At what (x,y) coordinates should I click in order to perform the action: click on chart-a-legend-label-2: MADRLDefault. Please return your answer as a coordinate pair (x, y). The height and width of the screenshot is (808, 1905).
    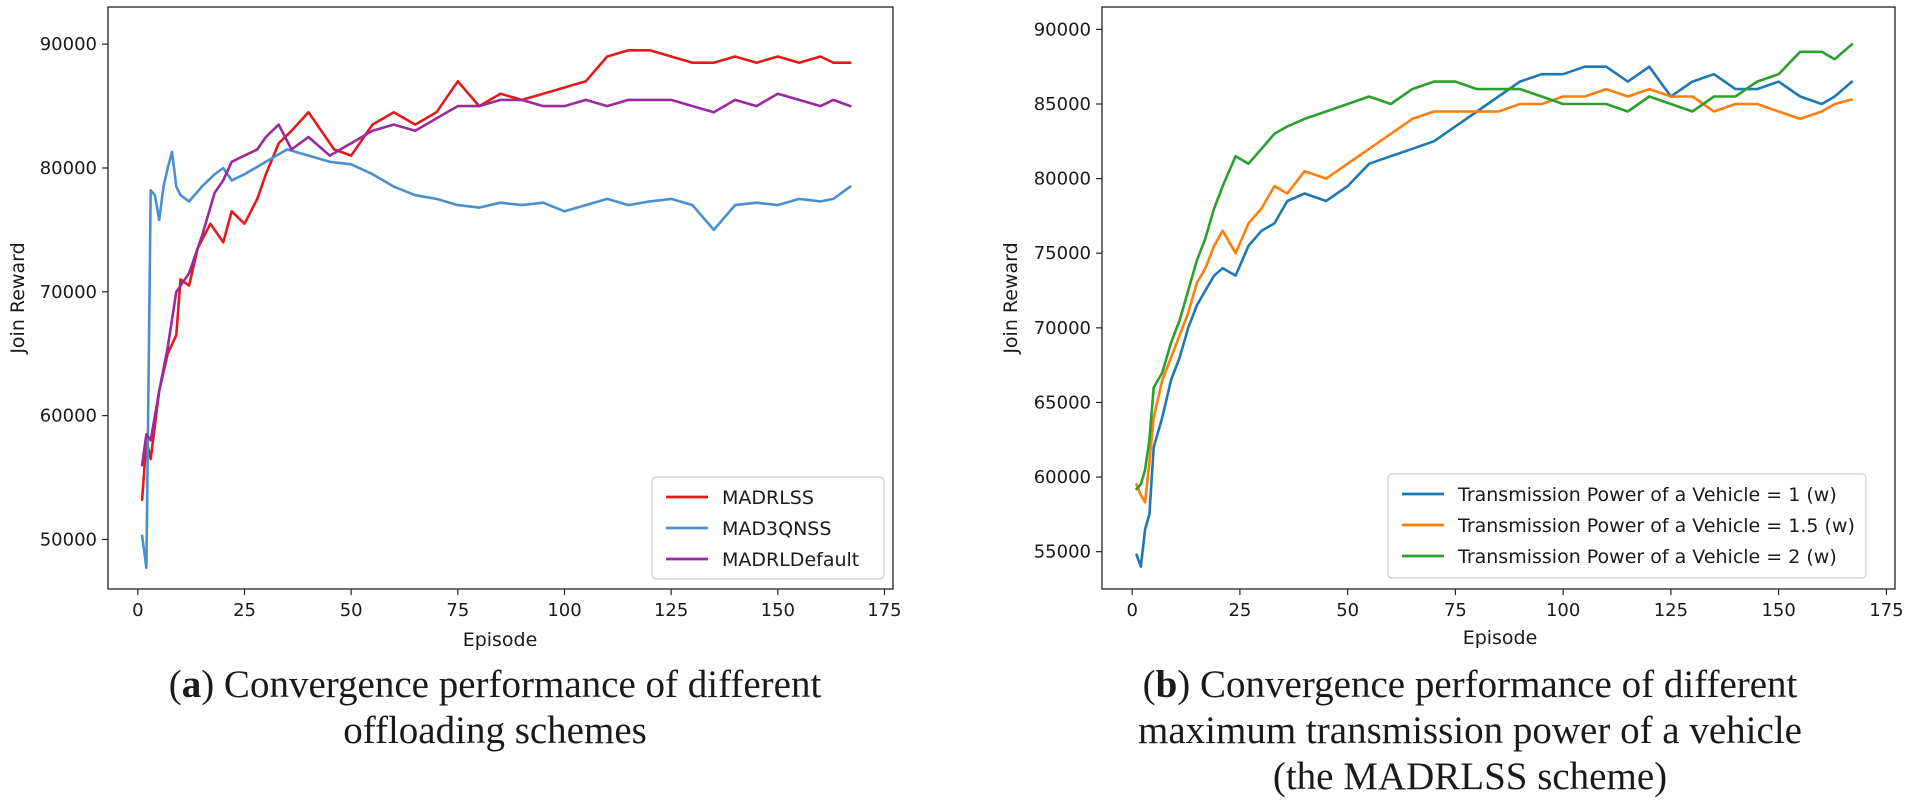
    Looking at the image, I should click on (790, 560).